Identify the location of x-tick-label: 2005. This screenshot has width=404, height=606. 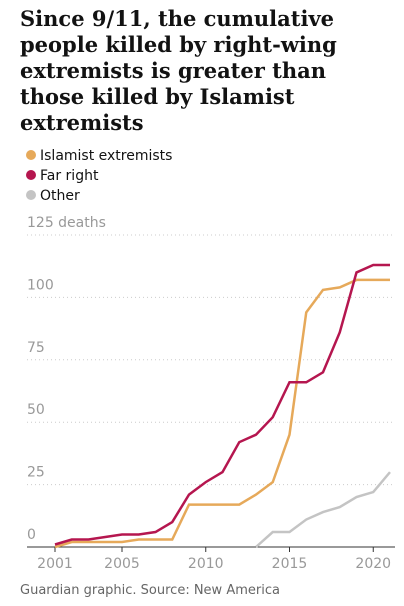
(122, 564).